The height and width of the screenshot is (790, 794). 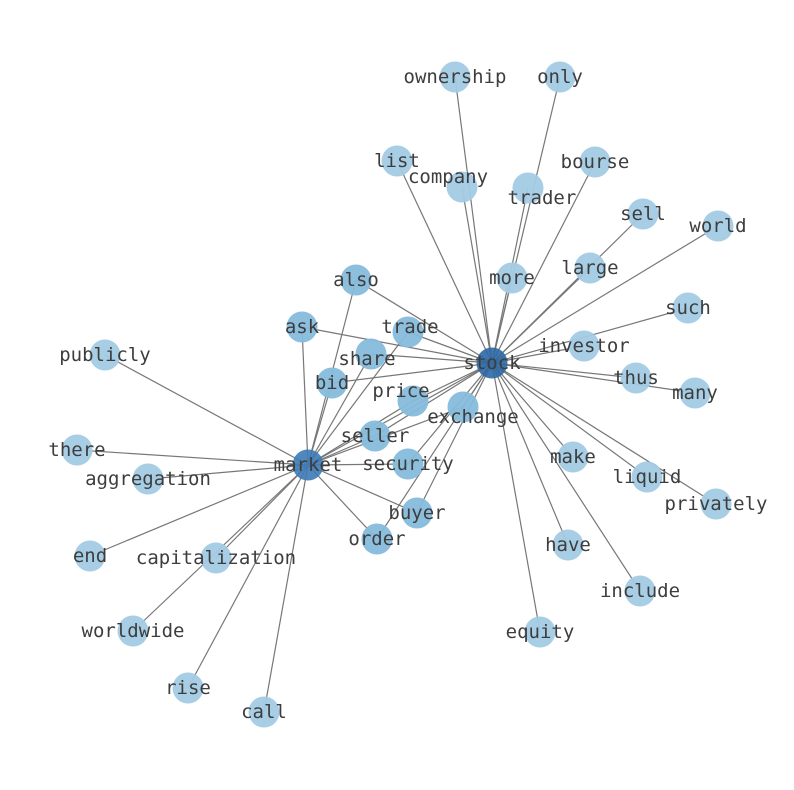 I want to click on edge-stock-buyer, so click(x=454, y=438).